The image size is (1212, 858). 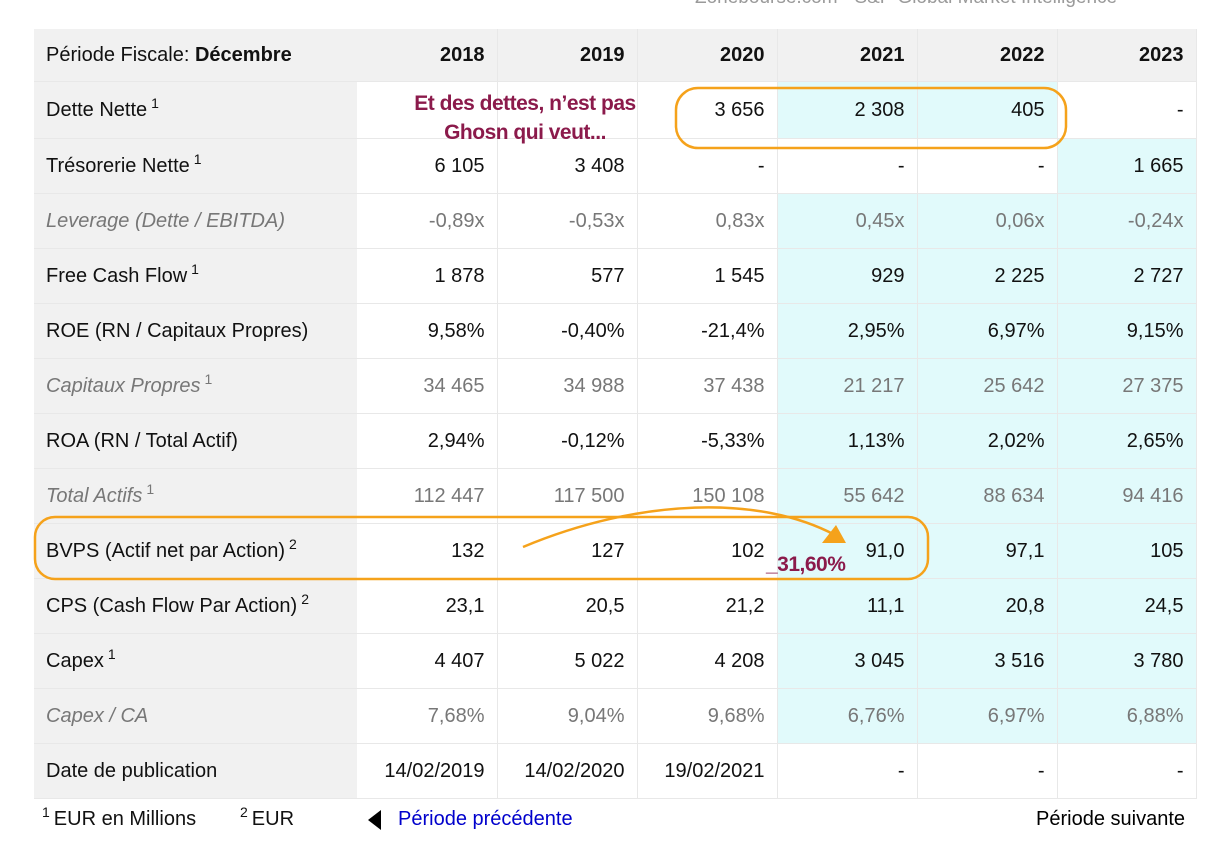 What do you see at coordinates (707, 386) in the screenshot?
I see `table-cell: 37 438` at bounding box center [707, 386].